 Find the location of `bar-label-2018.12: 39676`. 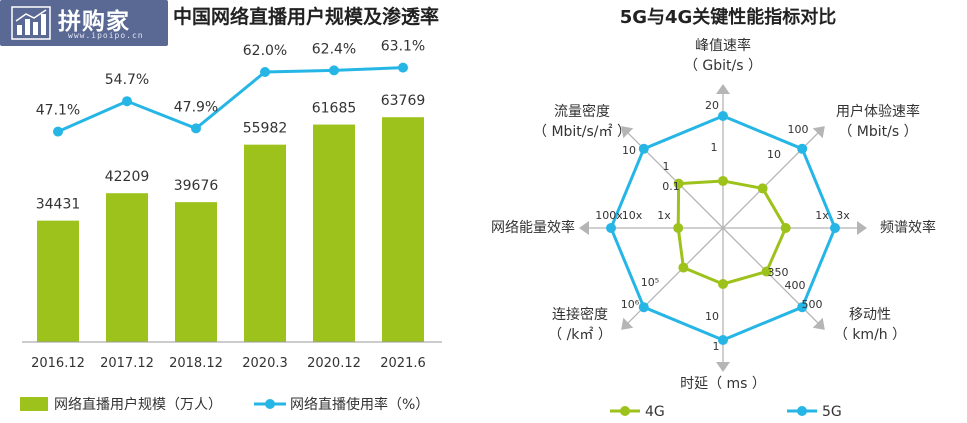

bar-label-2018.12: 39676 is located at coordinates (196, 186).